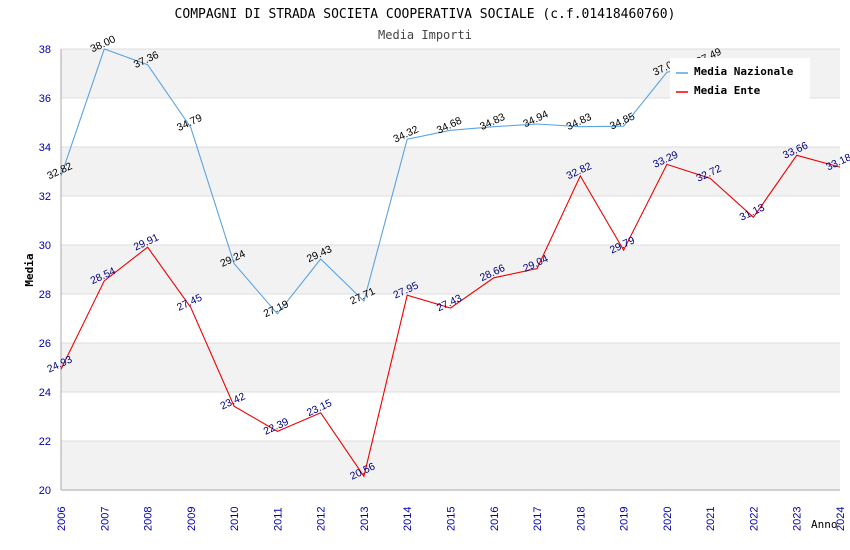  Describe the element at coordinates (278, 519) in the screenshot. I see `x-tick-label: 2011` at that location.